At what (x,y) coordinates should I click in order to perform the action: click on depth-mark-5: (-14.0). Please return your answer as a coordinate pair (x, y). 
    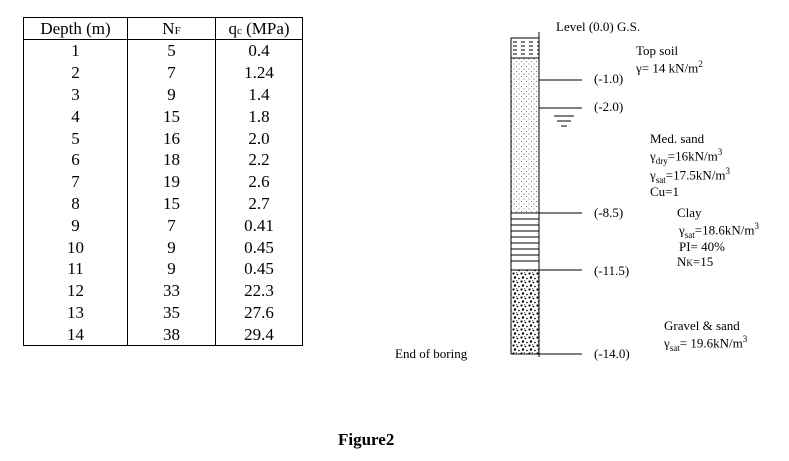
    Looking at the image, I should click on (612, 353).